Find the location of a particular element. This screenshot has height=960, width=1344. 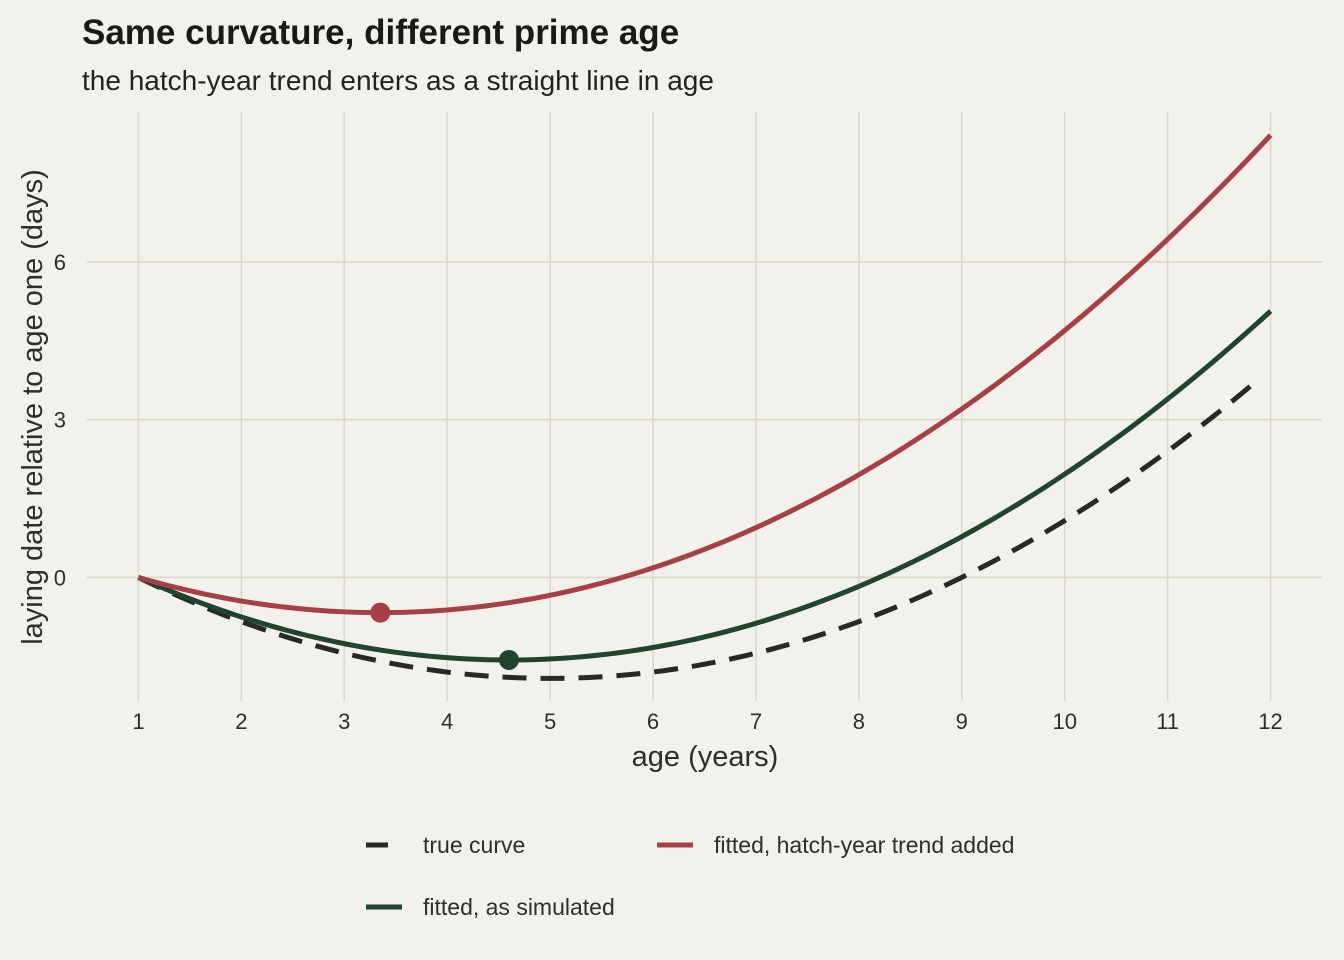

legend-label-true: true curve is located at coordinates (474, 845).